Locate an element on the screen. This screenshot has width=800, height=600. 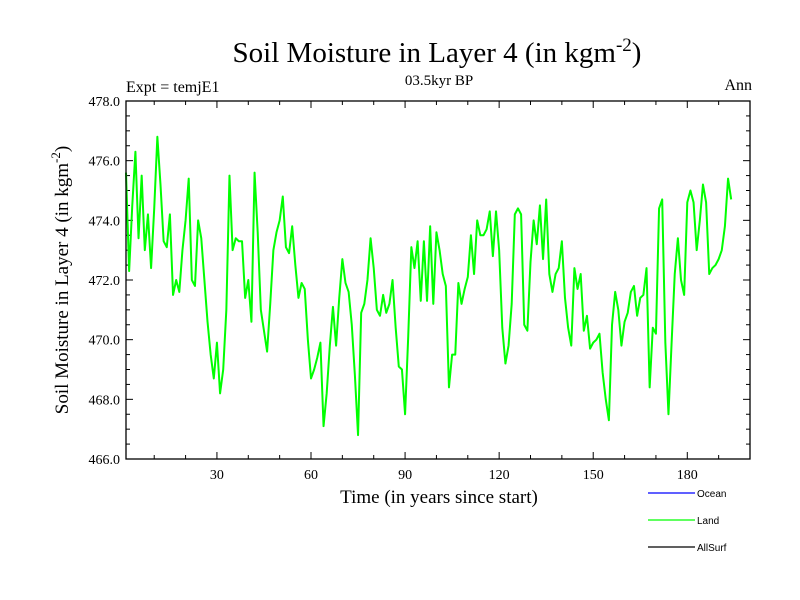
x-tick-label: 150 is located at coordinates (593, 475).